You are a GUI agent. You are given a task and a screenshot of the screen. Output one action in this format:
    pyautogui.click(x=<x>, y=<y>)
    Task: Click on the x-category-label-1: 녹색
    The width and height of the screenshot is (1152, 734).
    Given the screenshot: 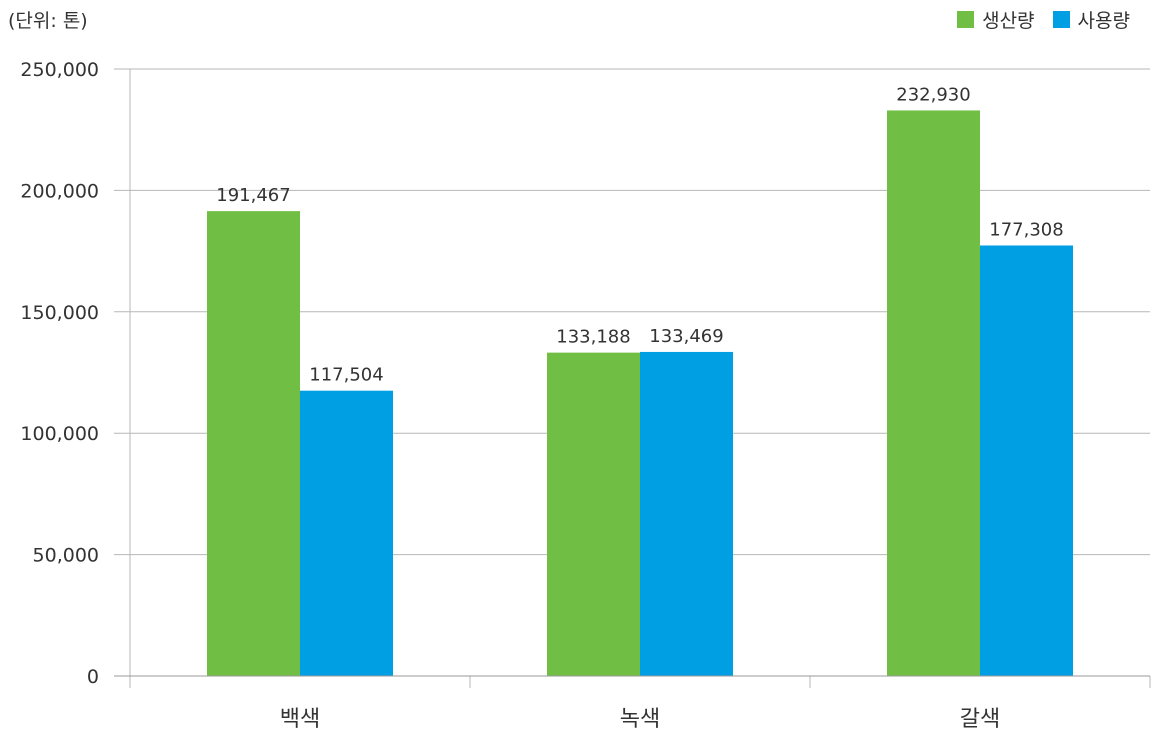 What is the action you would take?
    pyautogui.click(x=640, y=719)
    